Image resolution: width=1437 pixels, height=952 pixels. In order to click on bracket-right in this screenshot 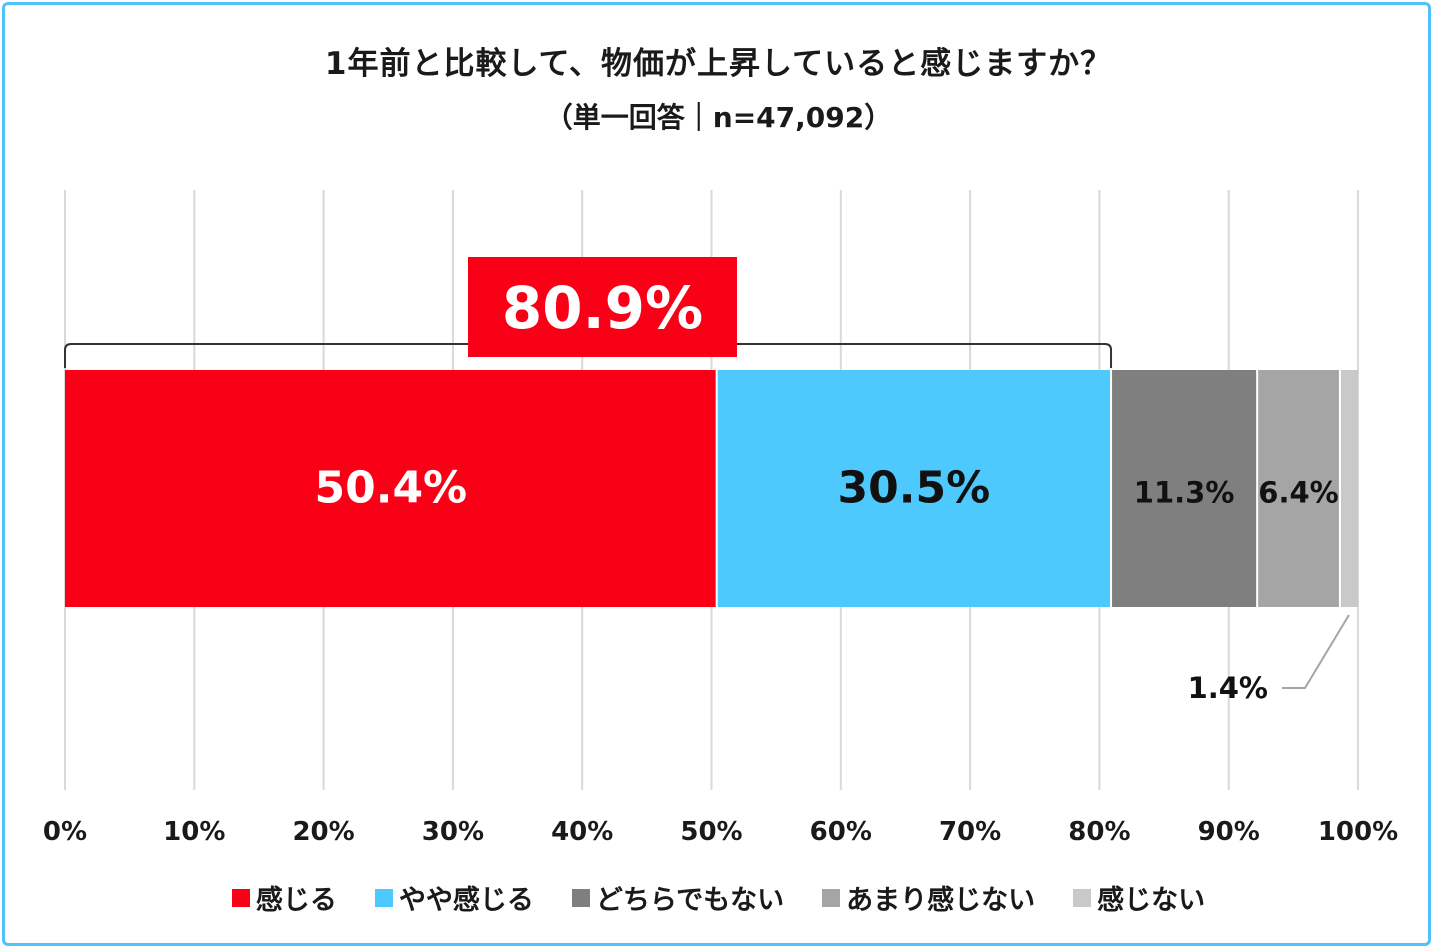, I will do `click(925, 355)`.